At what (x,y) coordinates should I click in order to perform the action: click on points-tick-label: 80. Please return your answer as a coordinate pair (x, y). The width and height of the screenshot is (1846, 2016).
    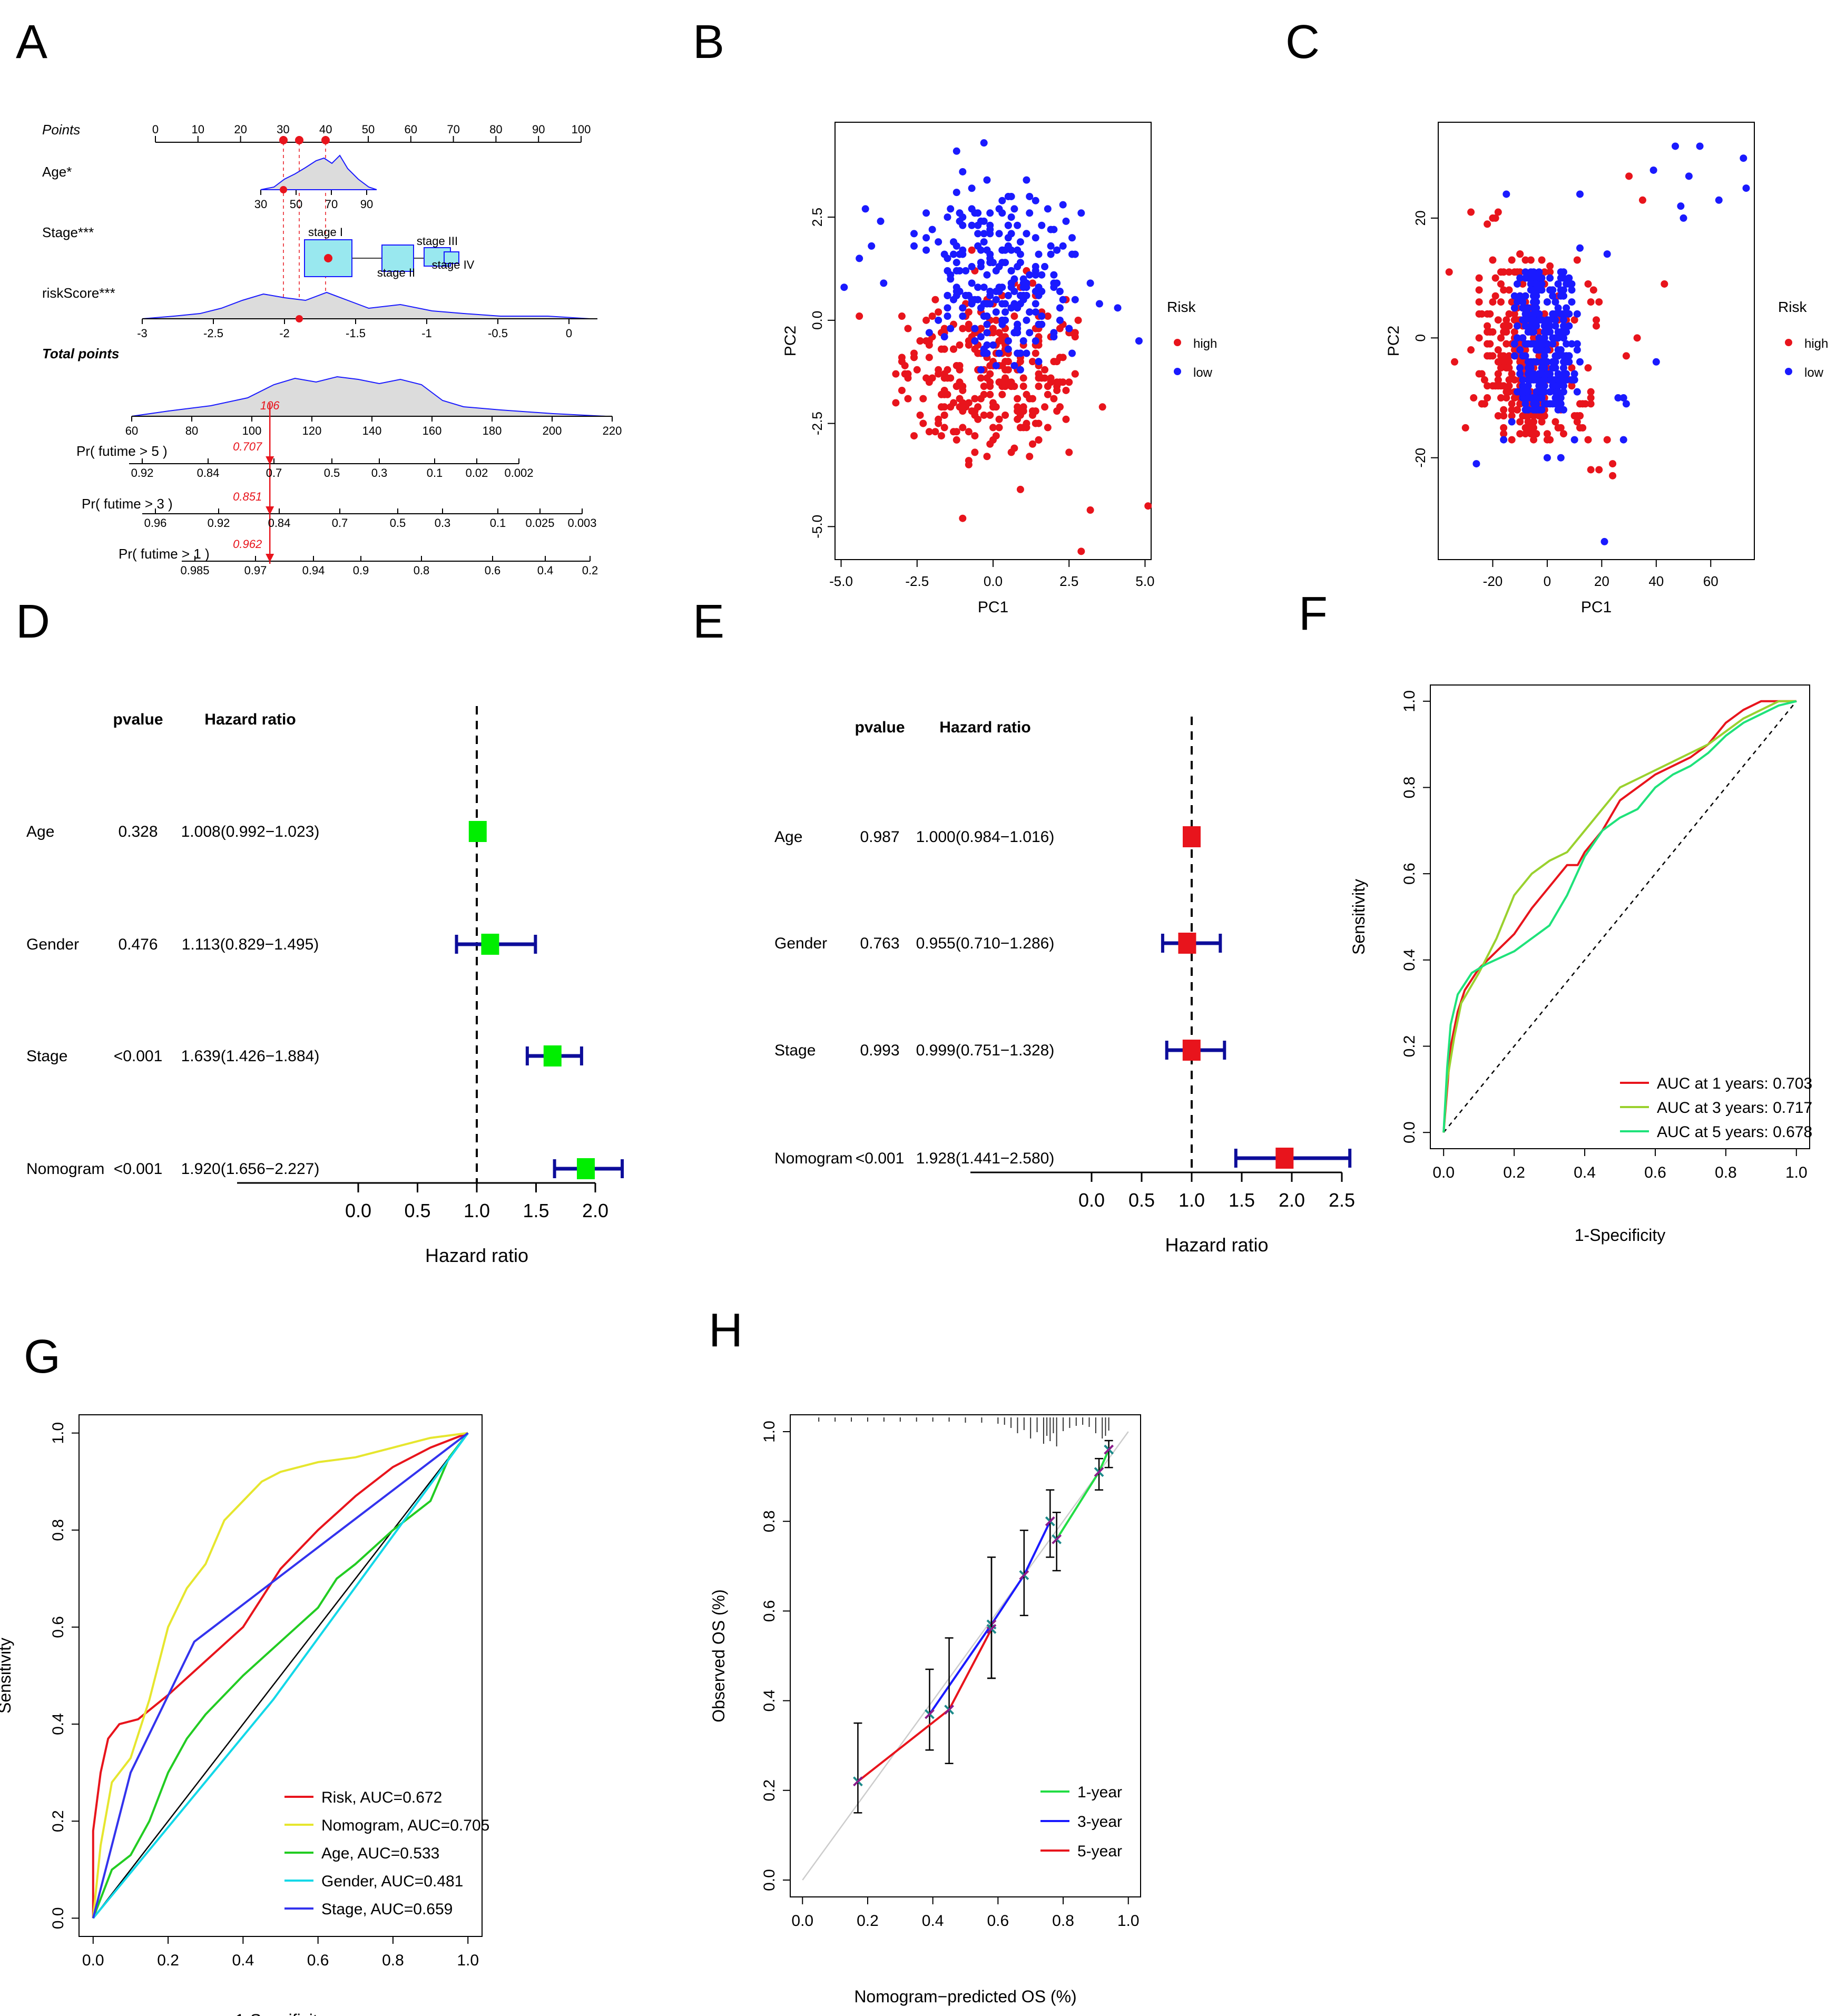
    Looking at the image, I should click on (495, 130).